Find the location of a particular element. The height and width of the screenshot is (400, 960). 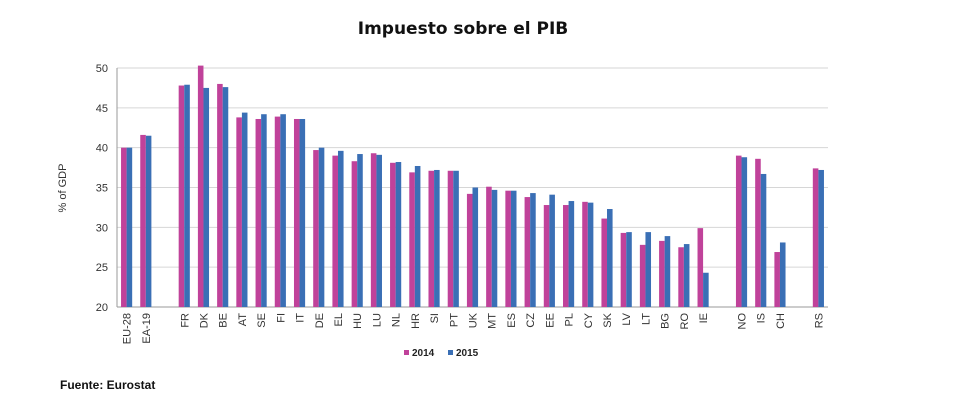

x-tick-label: UK is located at coordinates (474, 320).